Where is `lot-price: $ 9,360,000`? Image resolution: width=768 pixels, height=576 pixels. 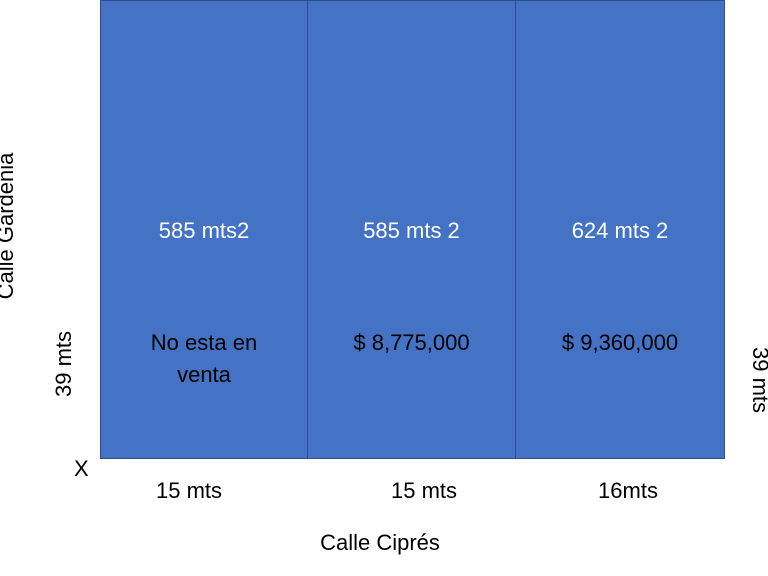
lot-price: $ 9,360,000 is located at coordinates (620, 343).